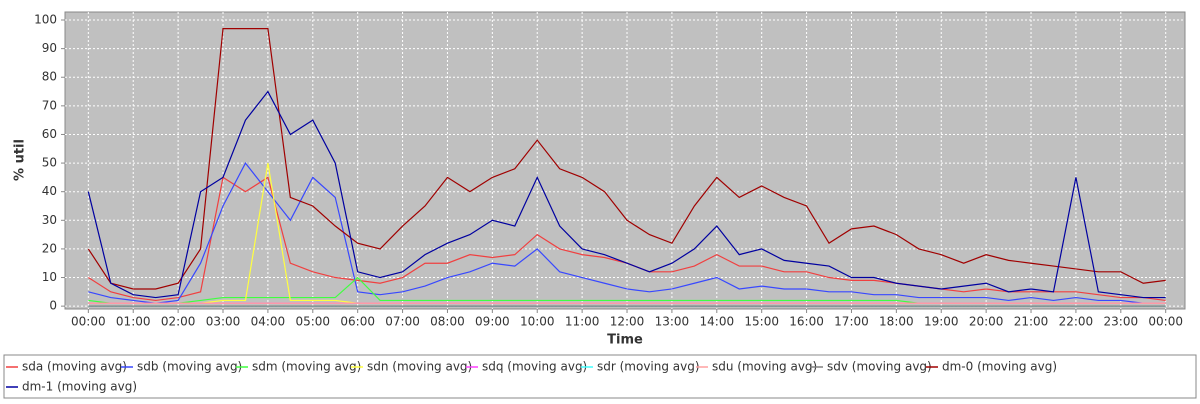 This screenshot has height=404, width=1200. Describe the element at coordinates (761, 322) in the screenshot. I see `x-tick-label: 15:00` at that location.